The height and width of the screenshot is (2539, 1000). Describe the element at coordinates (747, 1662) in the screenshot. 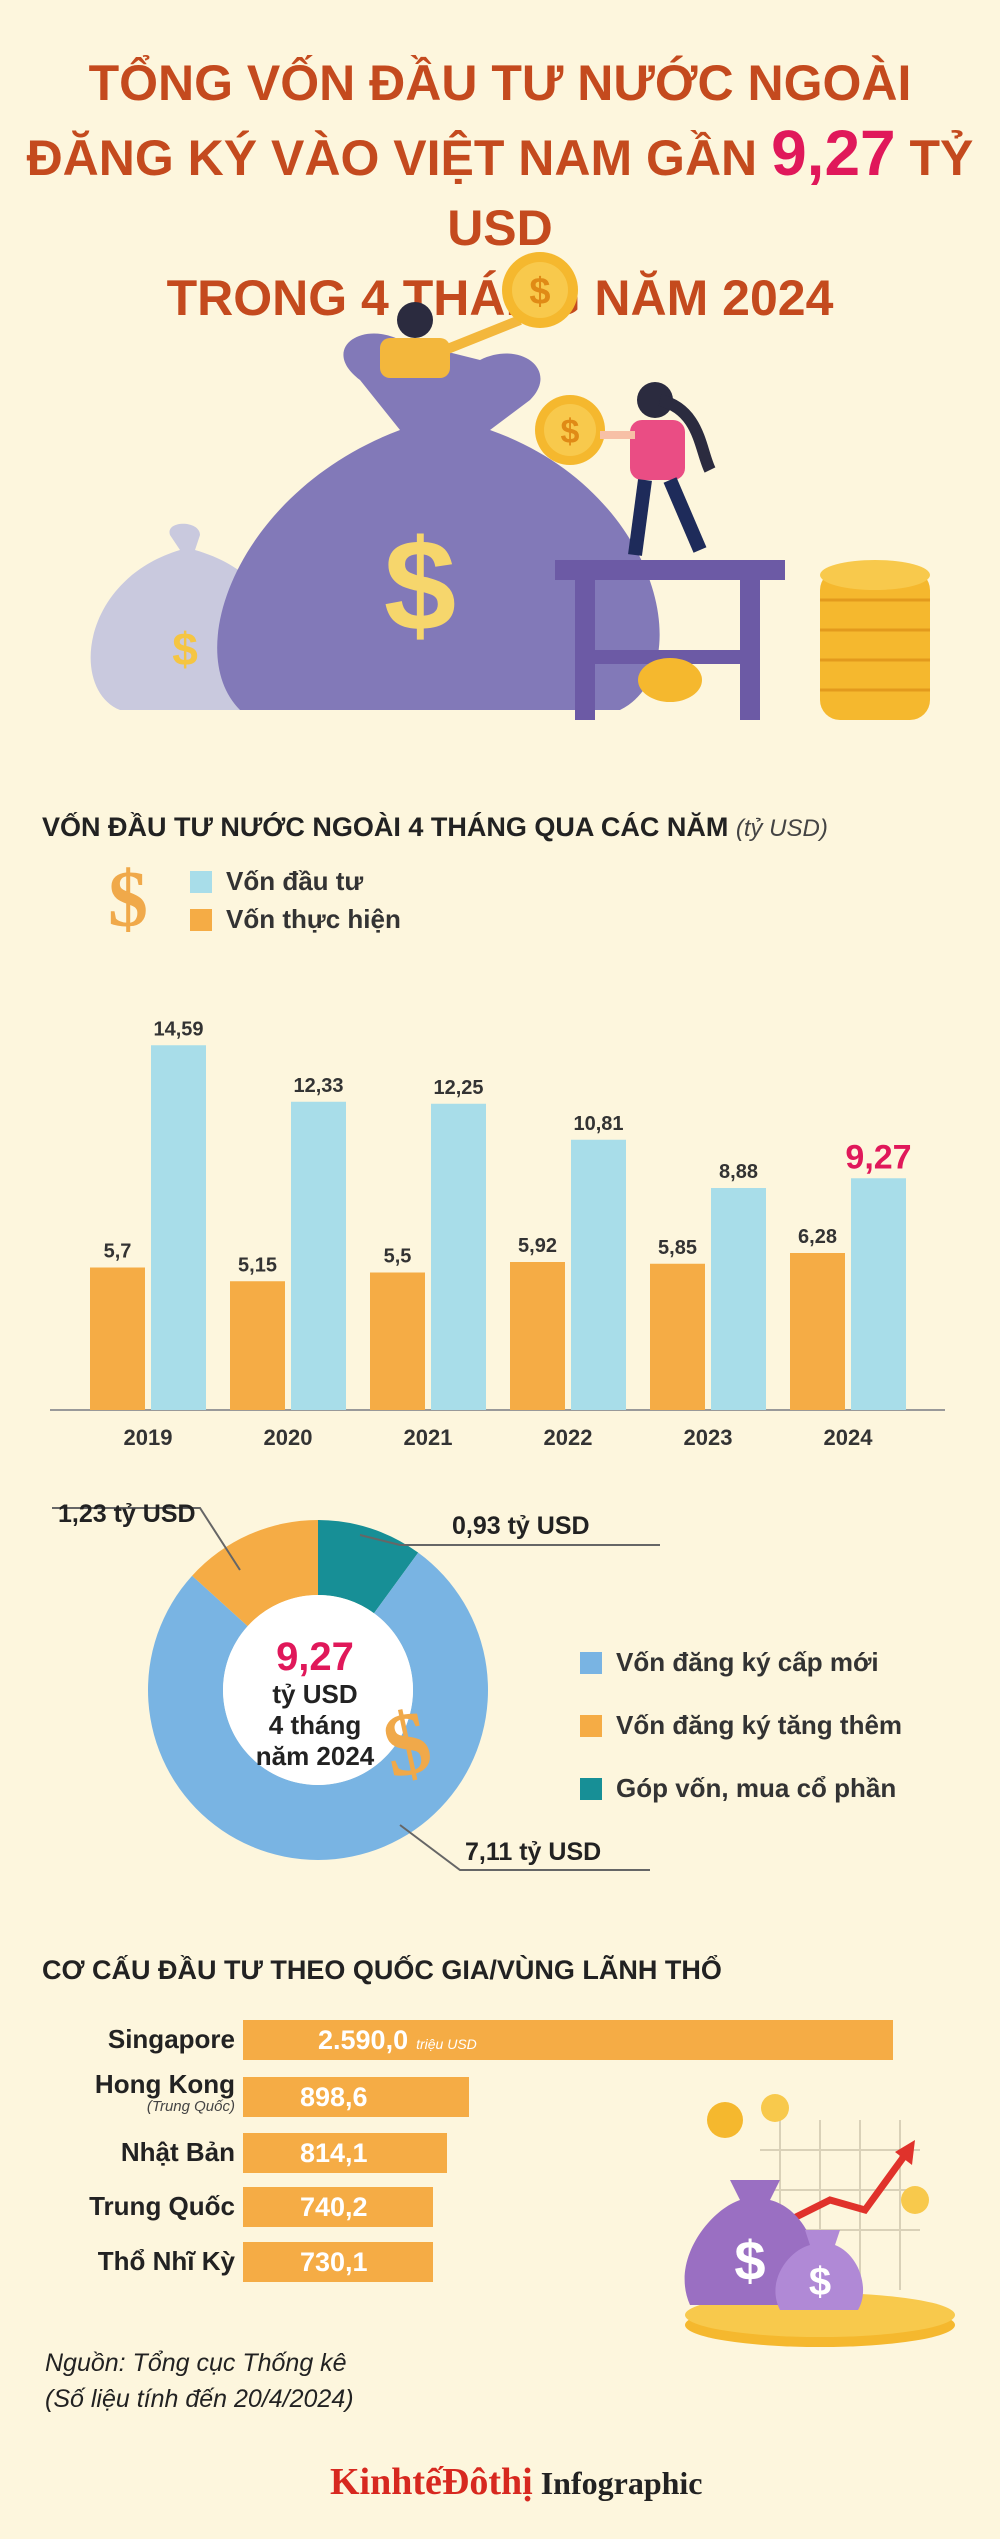

I see `legend-new-label: Vốn đăng ký cấp mới` at that location.